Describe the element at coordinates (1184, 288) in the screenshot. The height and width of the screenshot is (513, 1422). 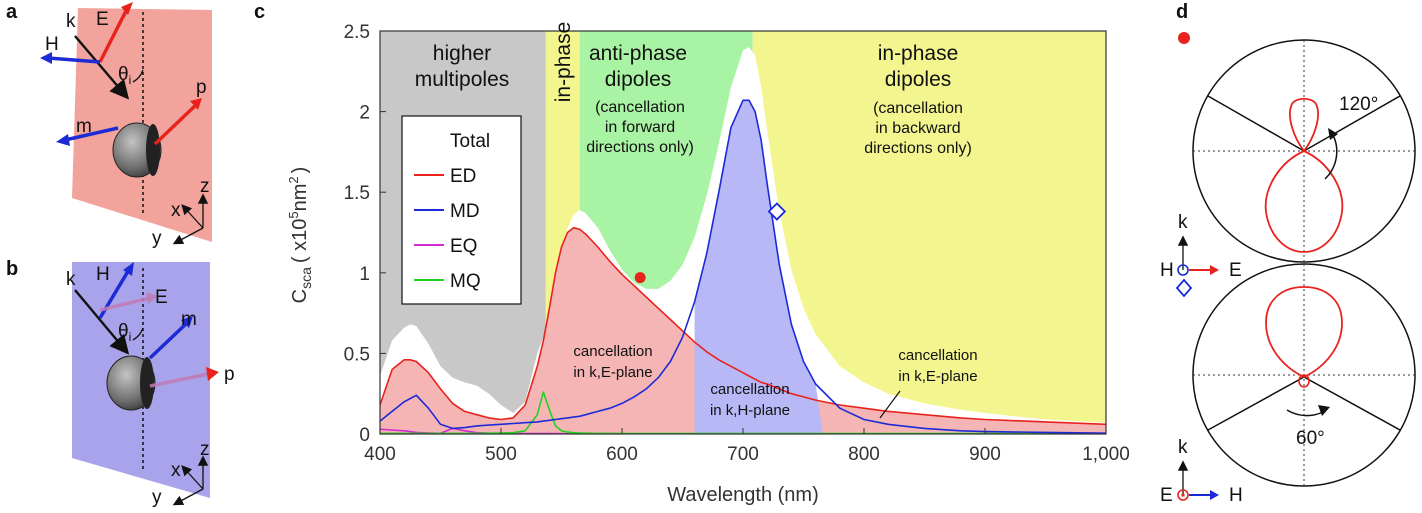
I see `panel-d-diamond-marker` at that location.